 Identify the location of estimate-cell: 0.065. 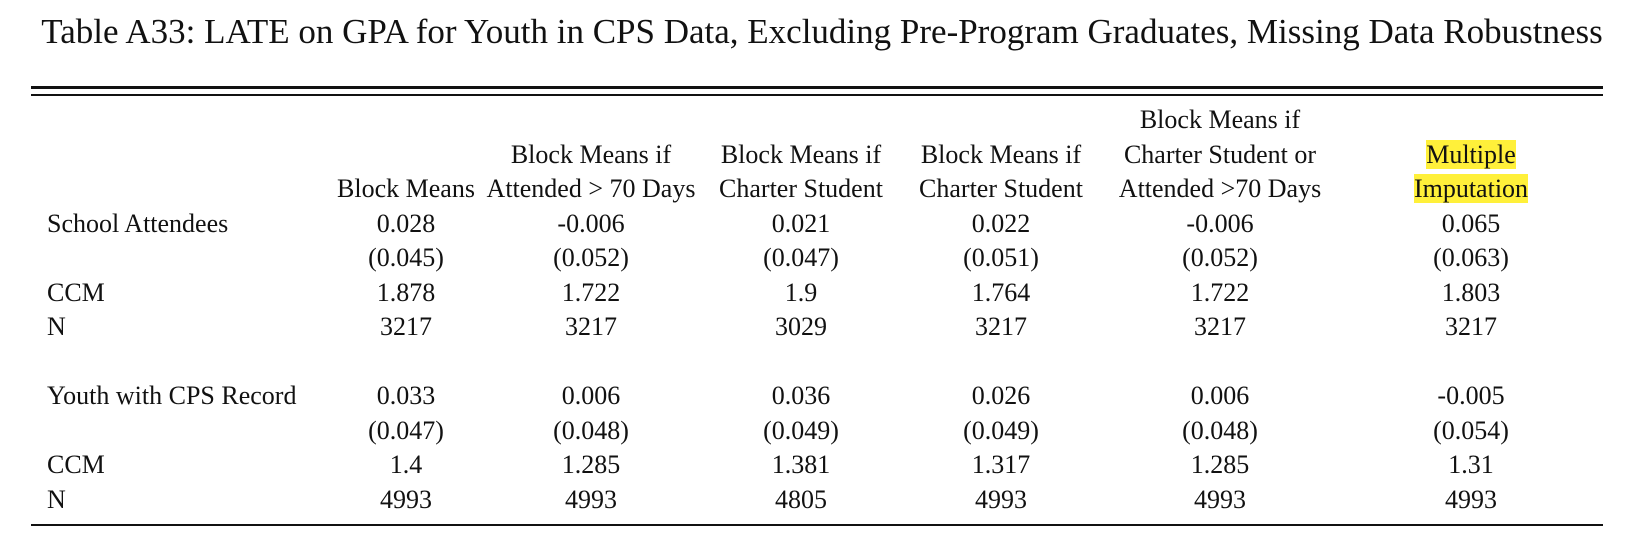
(1471, 223).